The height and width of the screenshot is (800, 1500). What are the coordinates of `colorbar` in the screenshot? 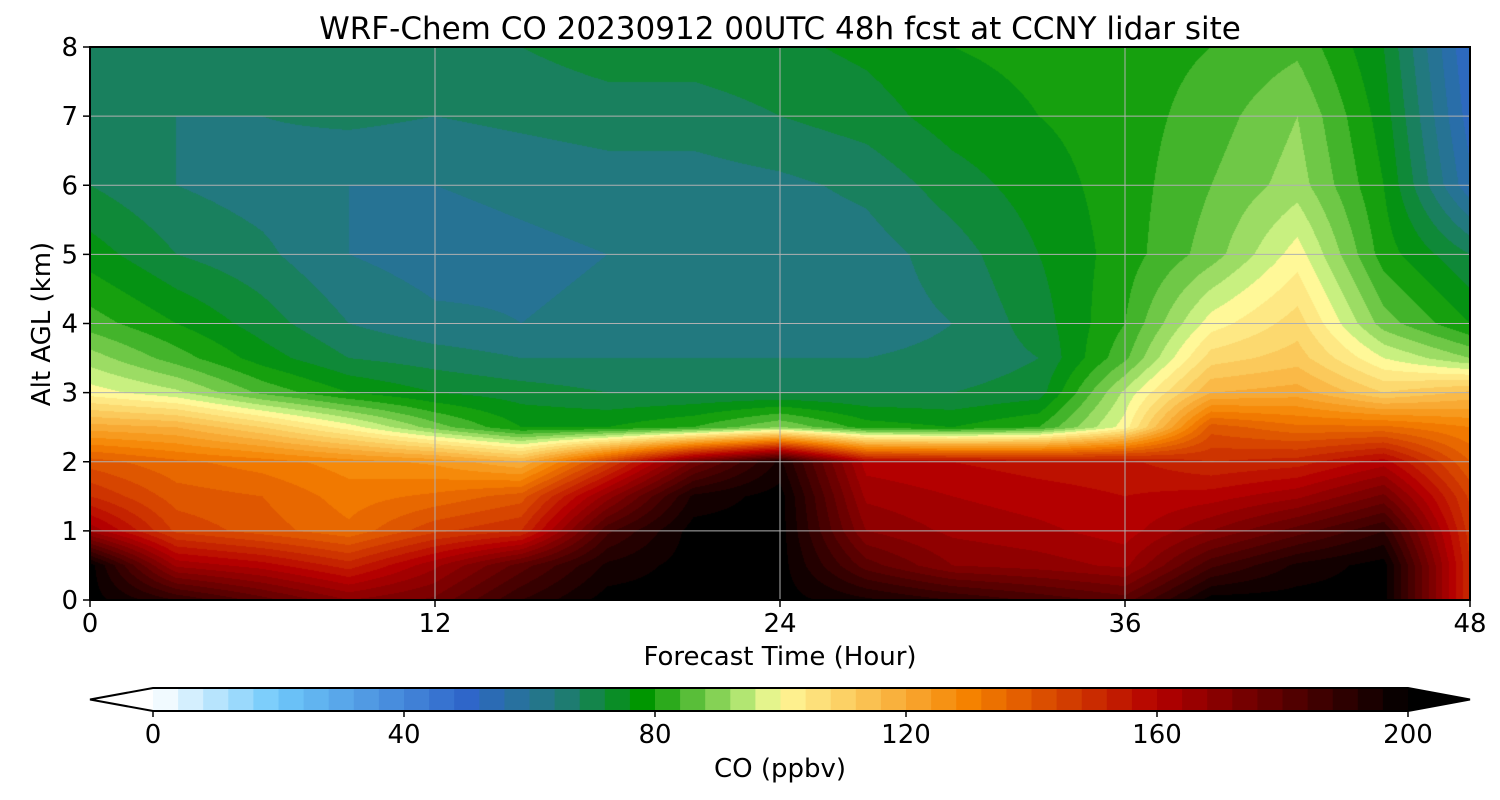 It's located at (780, 699).